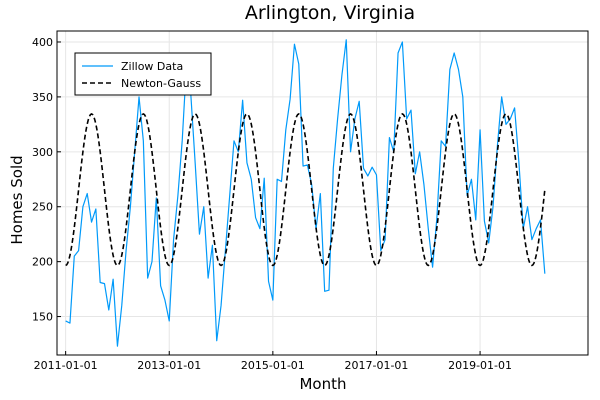 The width and height of the screenshot is (600, 400). What do you see at coordinates (42, 207) in the screenshot?
I see `y-tick-label: 250` at bounding box center [42, 207].